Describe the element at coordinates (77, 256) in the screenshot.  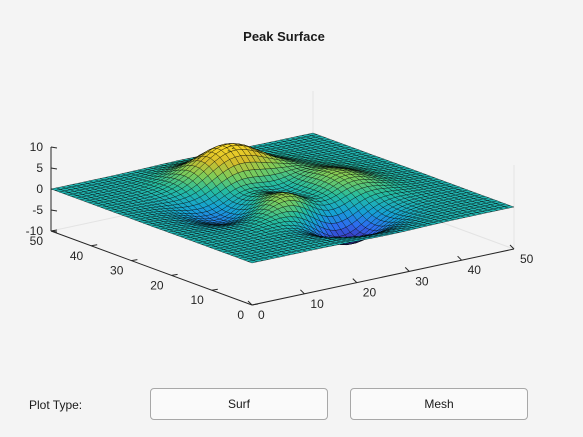
I see `y-tick-label: 40` at that location.